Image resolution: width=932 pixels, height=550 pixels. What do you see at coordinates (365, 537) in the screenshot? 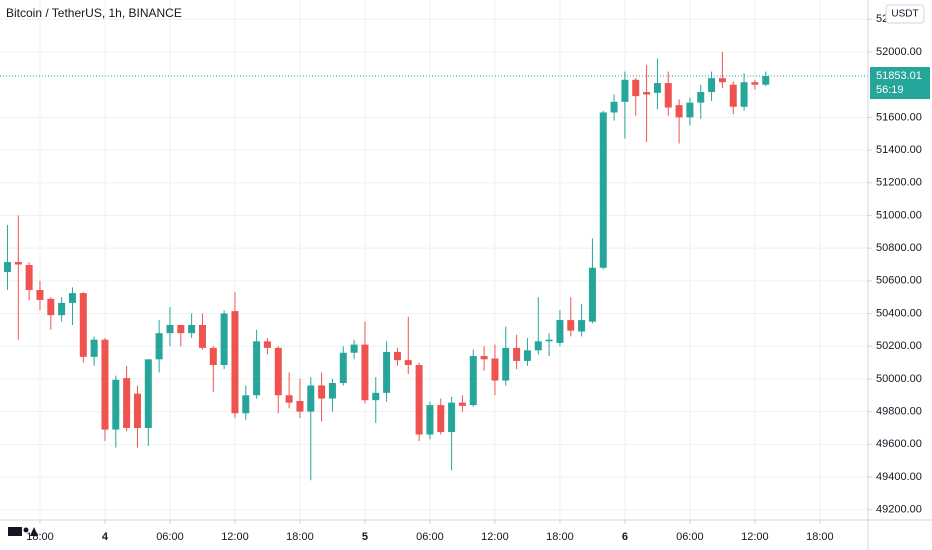
I see `x-tick-label: 5` at bounding box center [365, 537].